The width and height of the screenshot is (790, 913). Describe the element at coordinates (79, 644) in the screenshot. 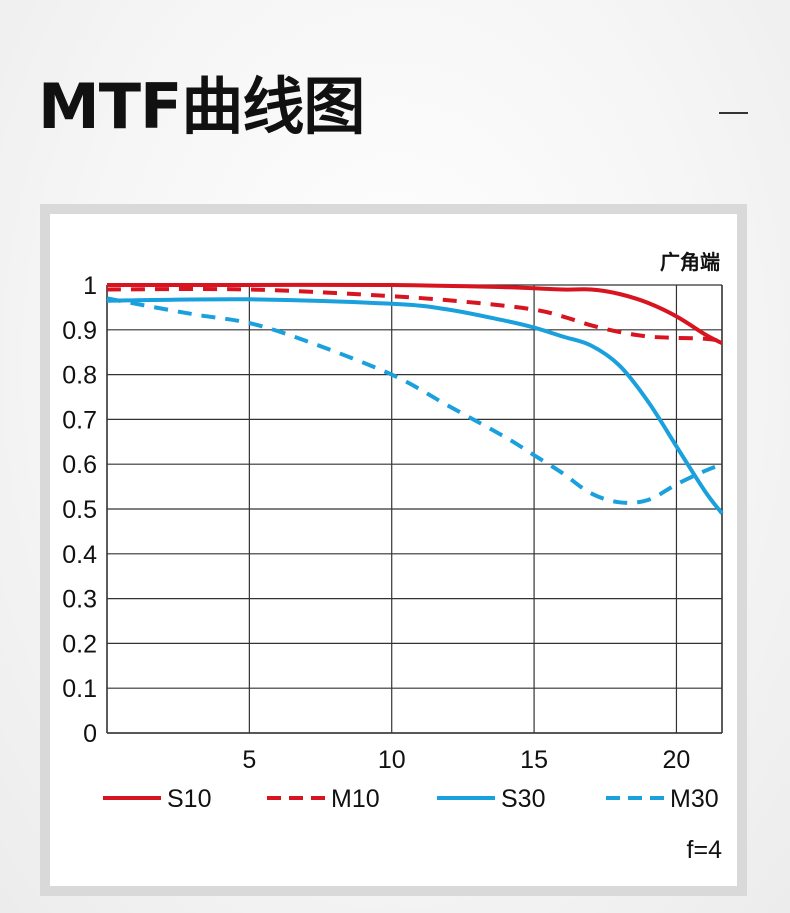

I see `y-tick-label: 0.2` at that location.